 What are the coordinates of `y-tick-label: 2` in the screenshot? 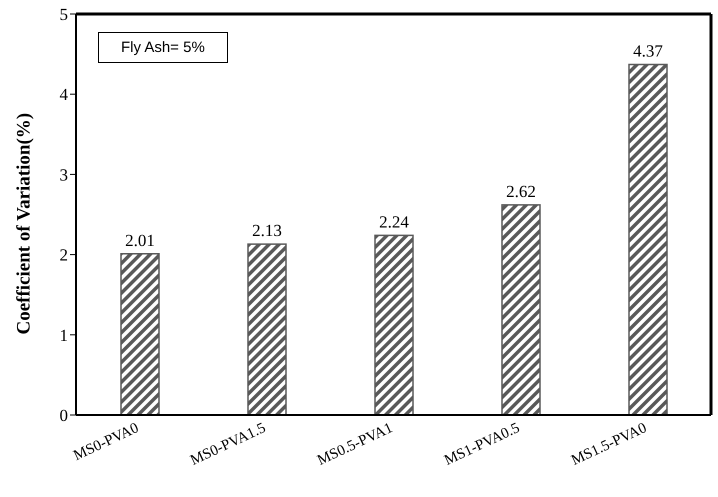 It's located at (64, 255).